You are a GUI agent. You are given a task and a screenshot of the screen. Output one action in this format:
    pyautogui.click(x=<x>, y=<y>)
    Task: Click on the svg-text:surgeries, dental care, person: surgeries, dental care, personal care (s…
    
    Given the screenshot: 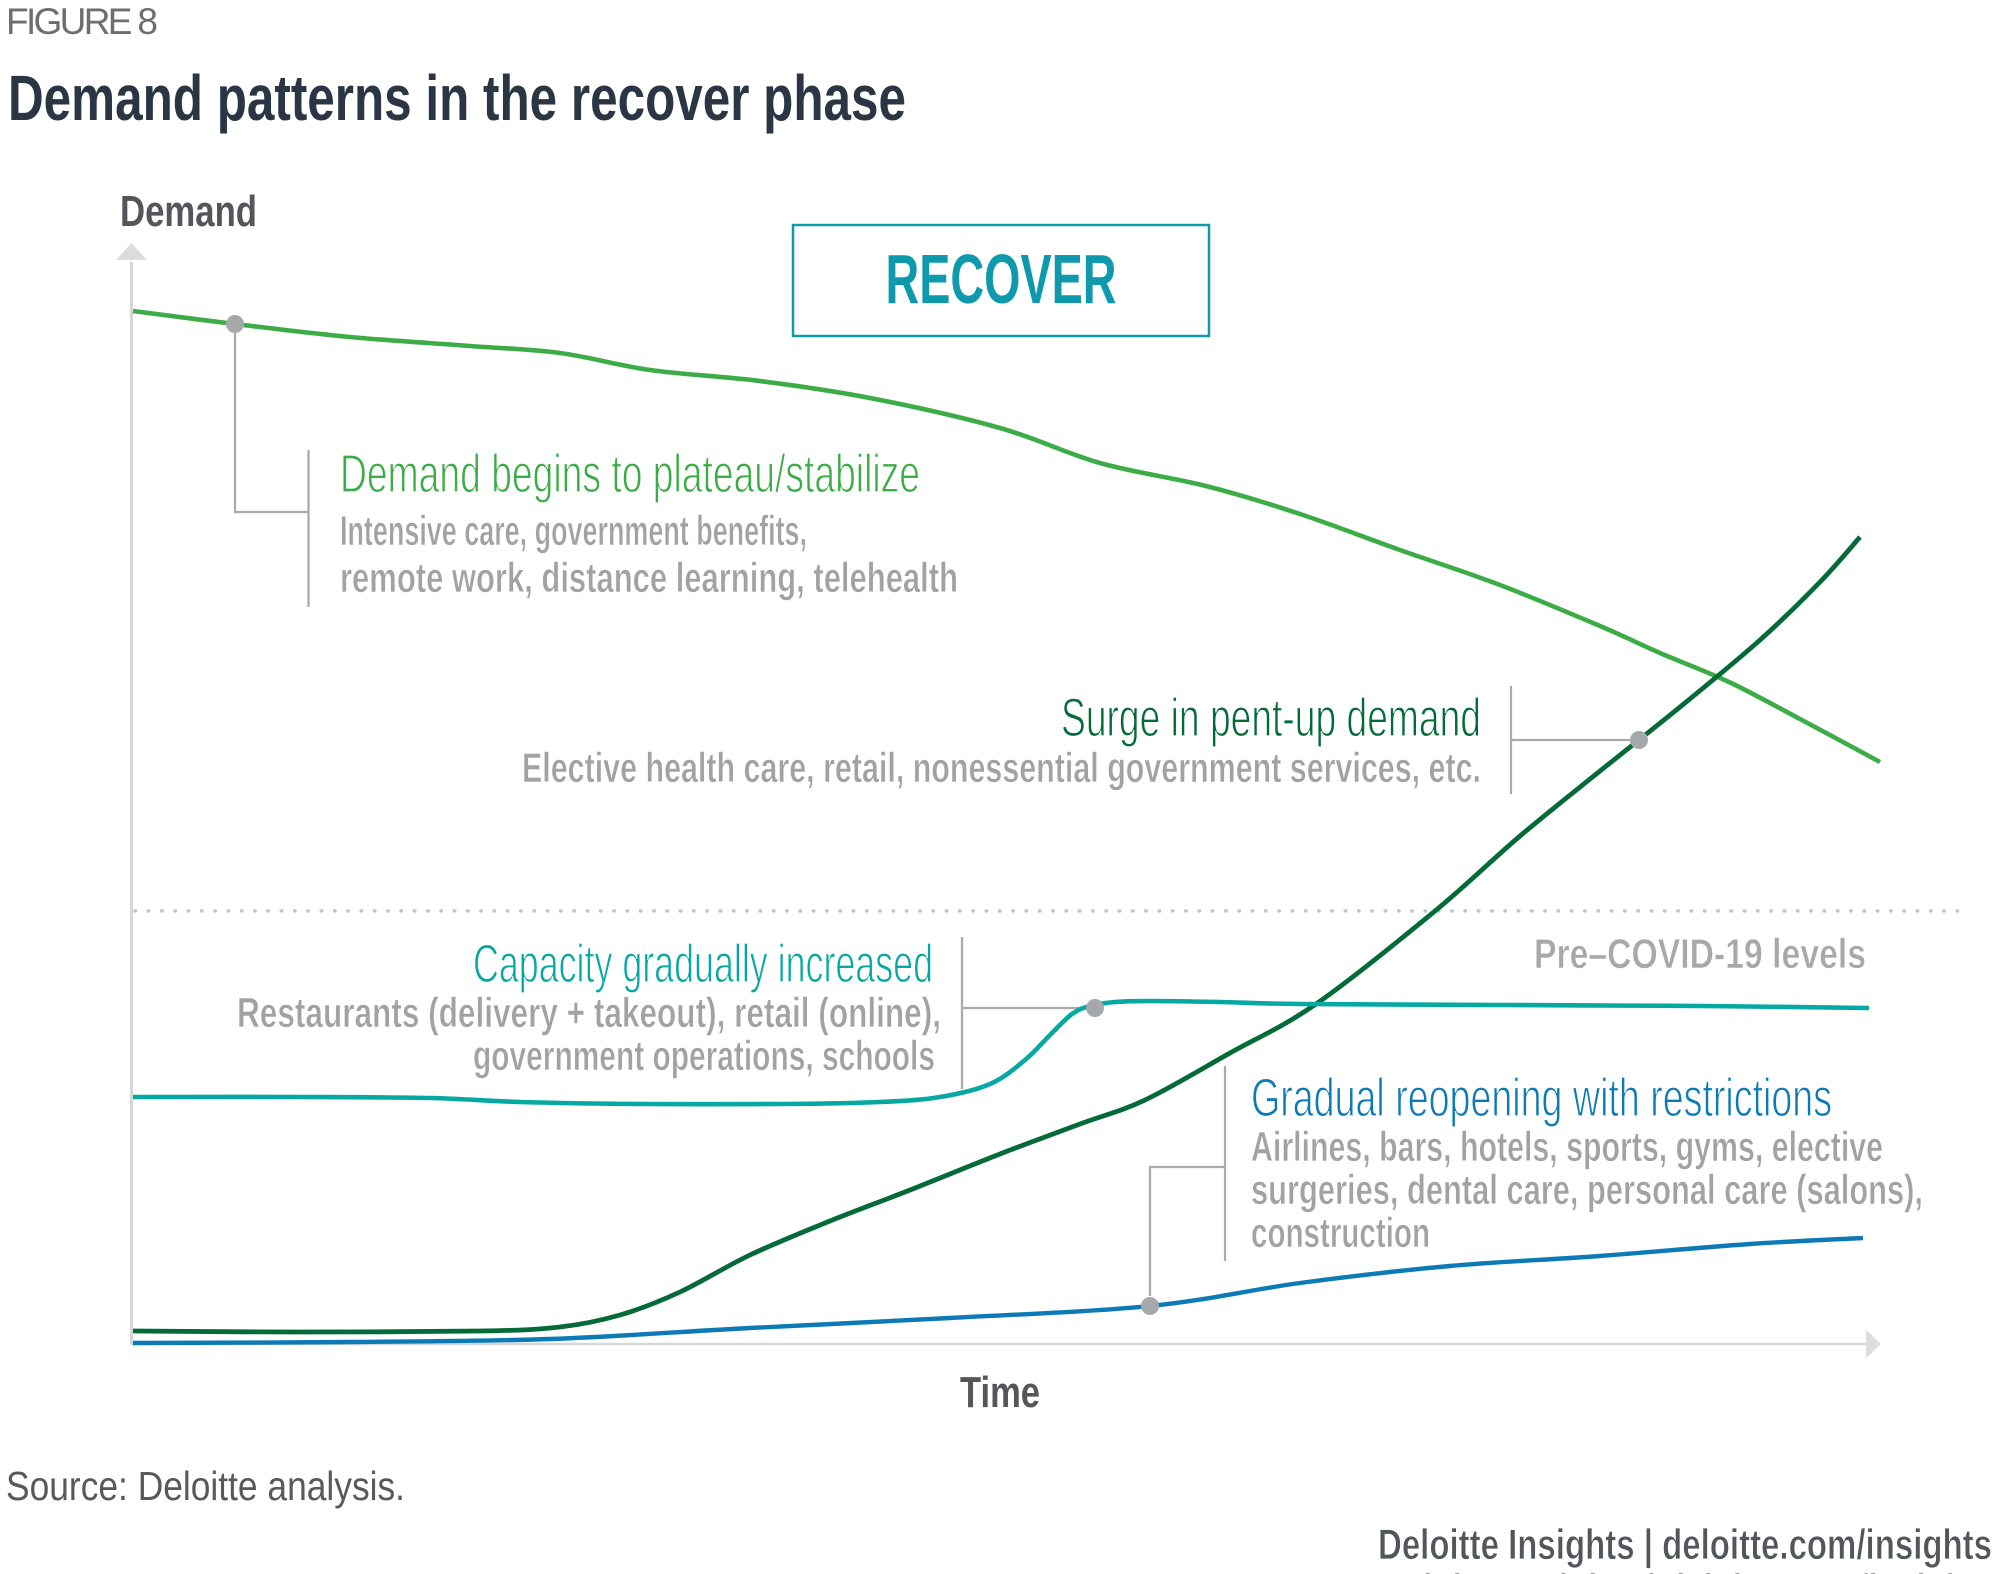 What is the action you would take?
    pyautogui.click(x=1587, y=1189)
    